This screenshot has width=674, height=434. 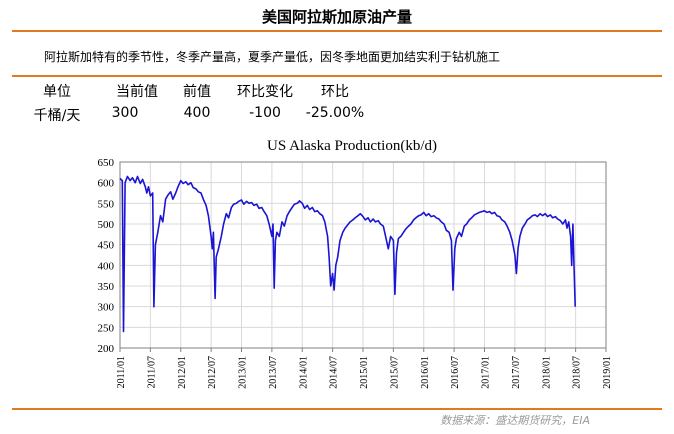 I want to click on page-title: 美国阿拉斯加原油产量, so click(x=336, y=17).